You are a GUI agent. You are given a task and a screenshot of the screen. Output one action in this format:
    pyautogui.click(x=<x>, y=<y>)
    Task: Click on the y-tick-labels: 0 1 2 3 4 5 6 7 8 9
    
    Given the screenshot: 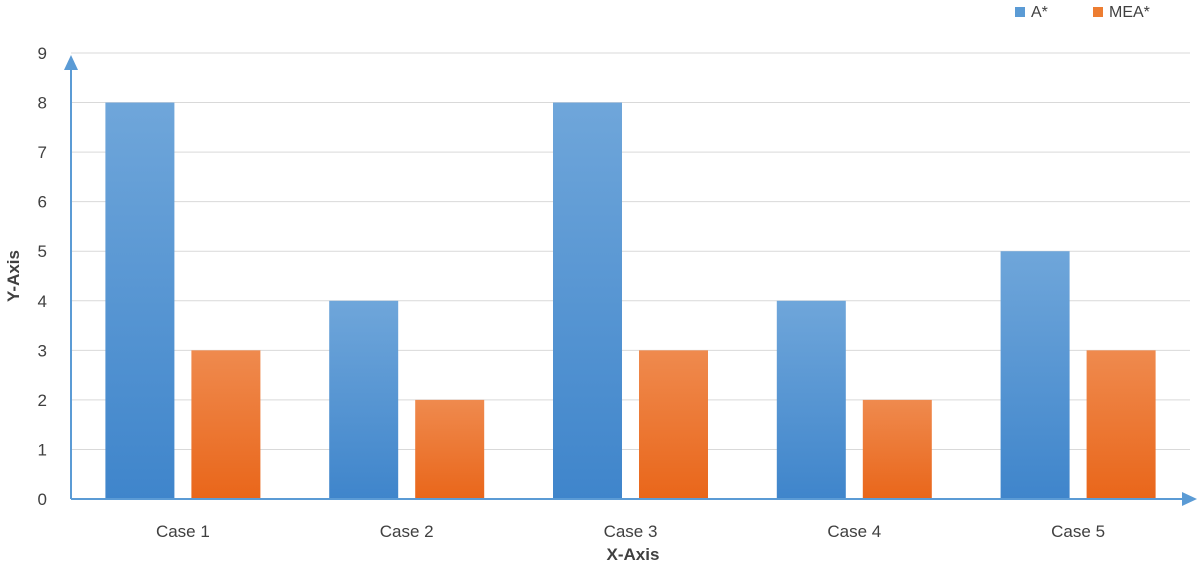 What is the action you would take?
    pyautogui.click(x=42, y=276)
    